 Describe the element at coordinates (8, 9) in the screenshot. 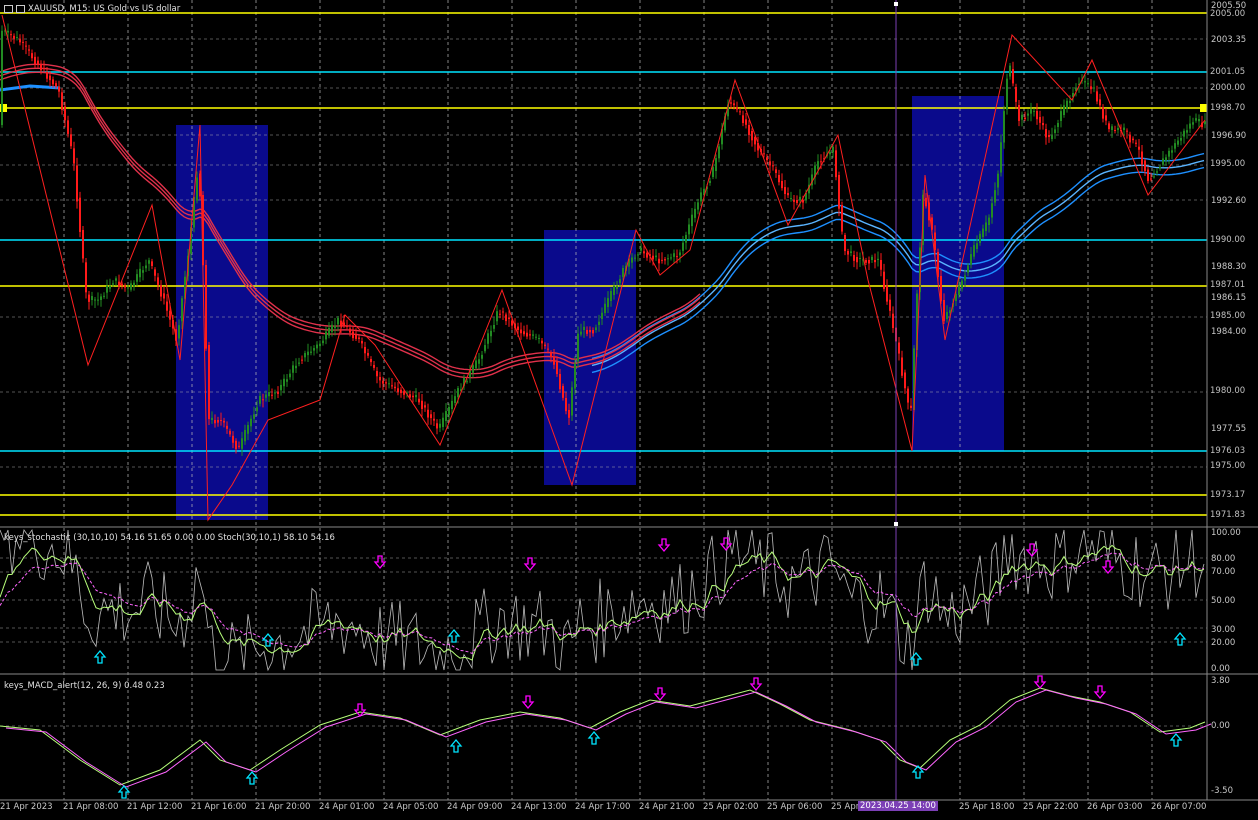

I see `grid-icon` at that location.